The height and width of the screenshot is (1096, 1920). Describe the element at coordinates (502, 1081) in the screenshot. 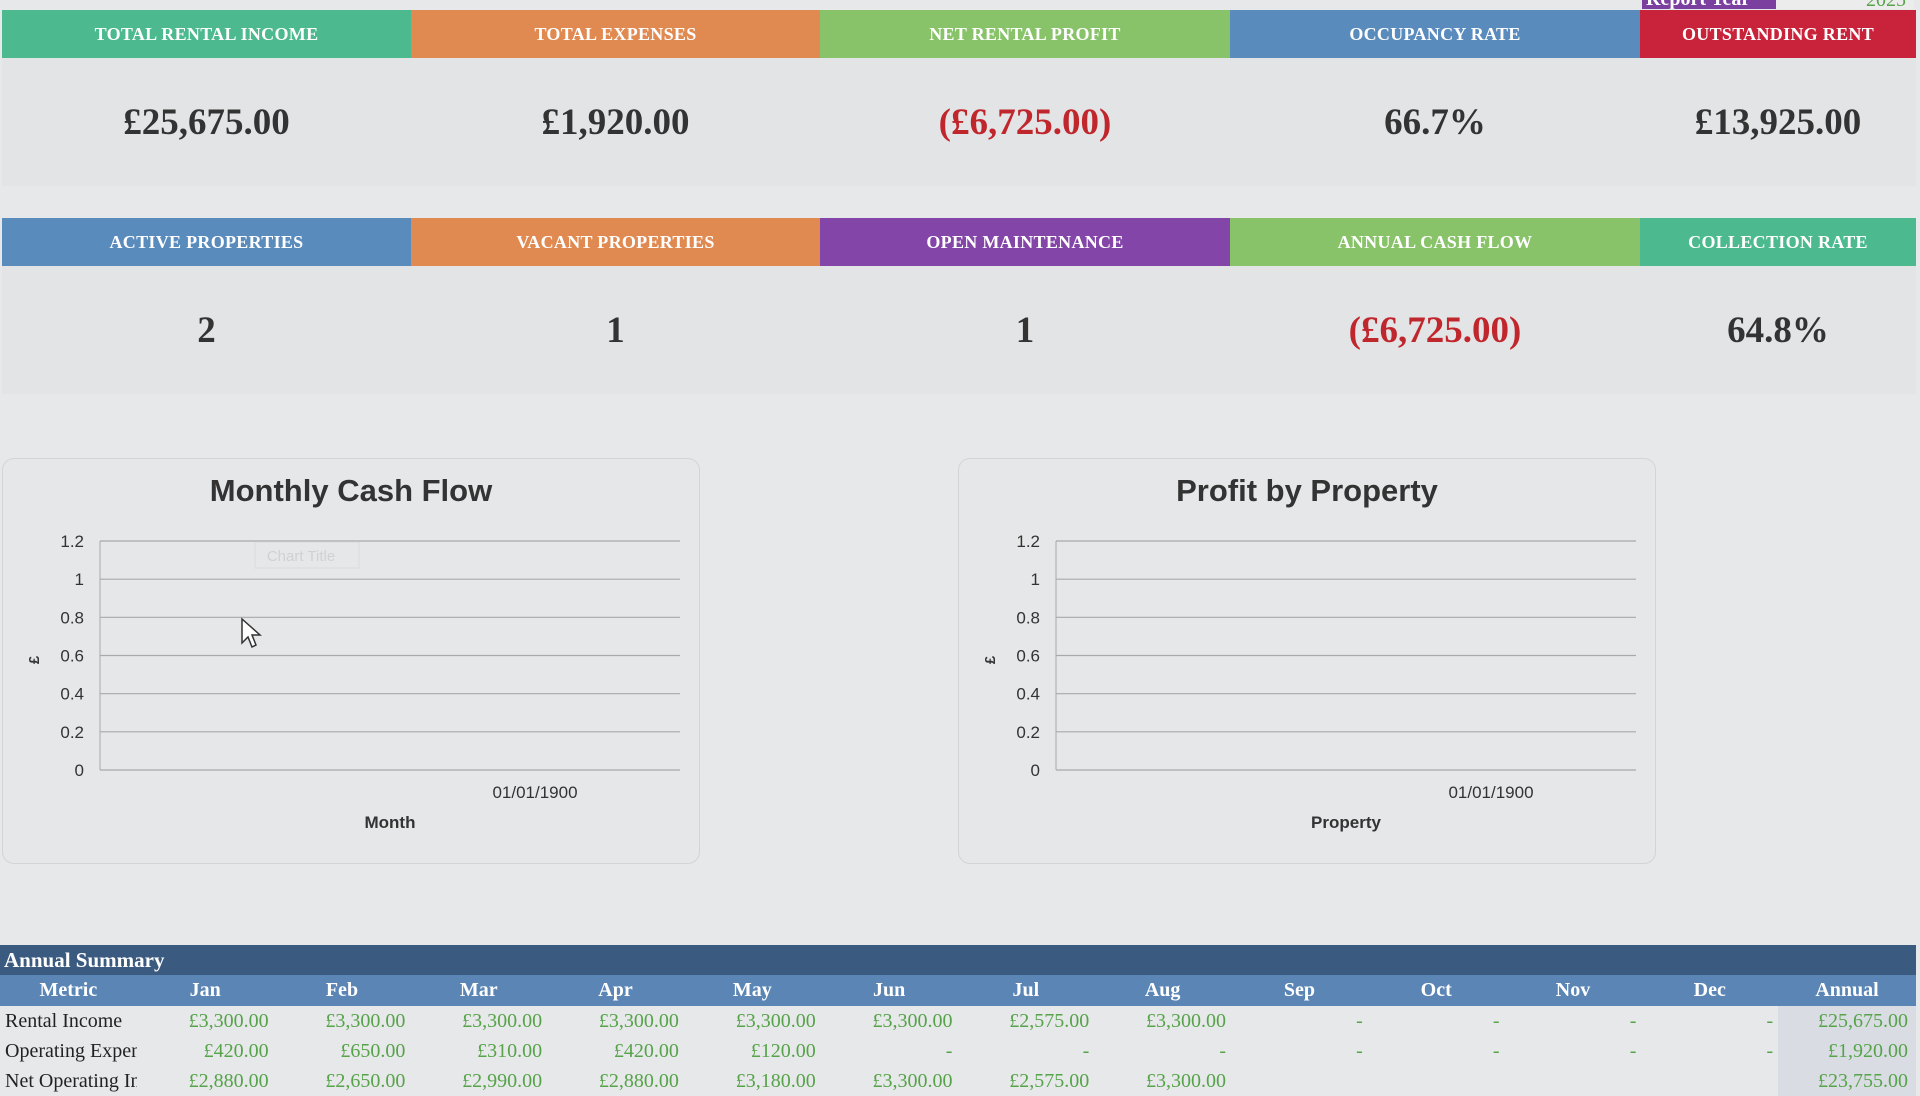

I see `table-cell: £2,990.00` at that location.